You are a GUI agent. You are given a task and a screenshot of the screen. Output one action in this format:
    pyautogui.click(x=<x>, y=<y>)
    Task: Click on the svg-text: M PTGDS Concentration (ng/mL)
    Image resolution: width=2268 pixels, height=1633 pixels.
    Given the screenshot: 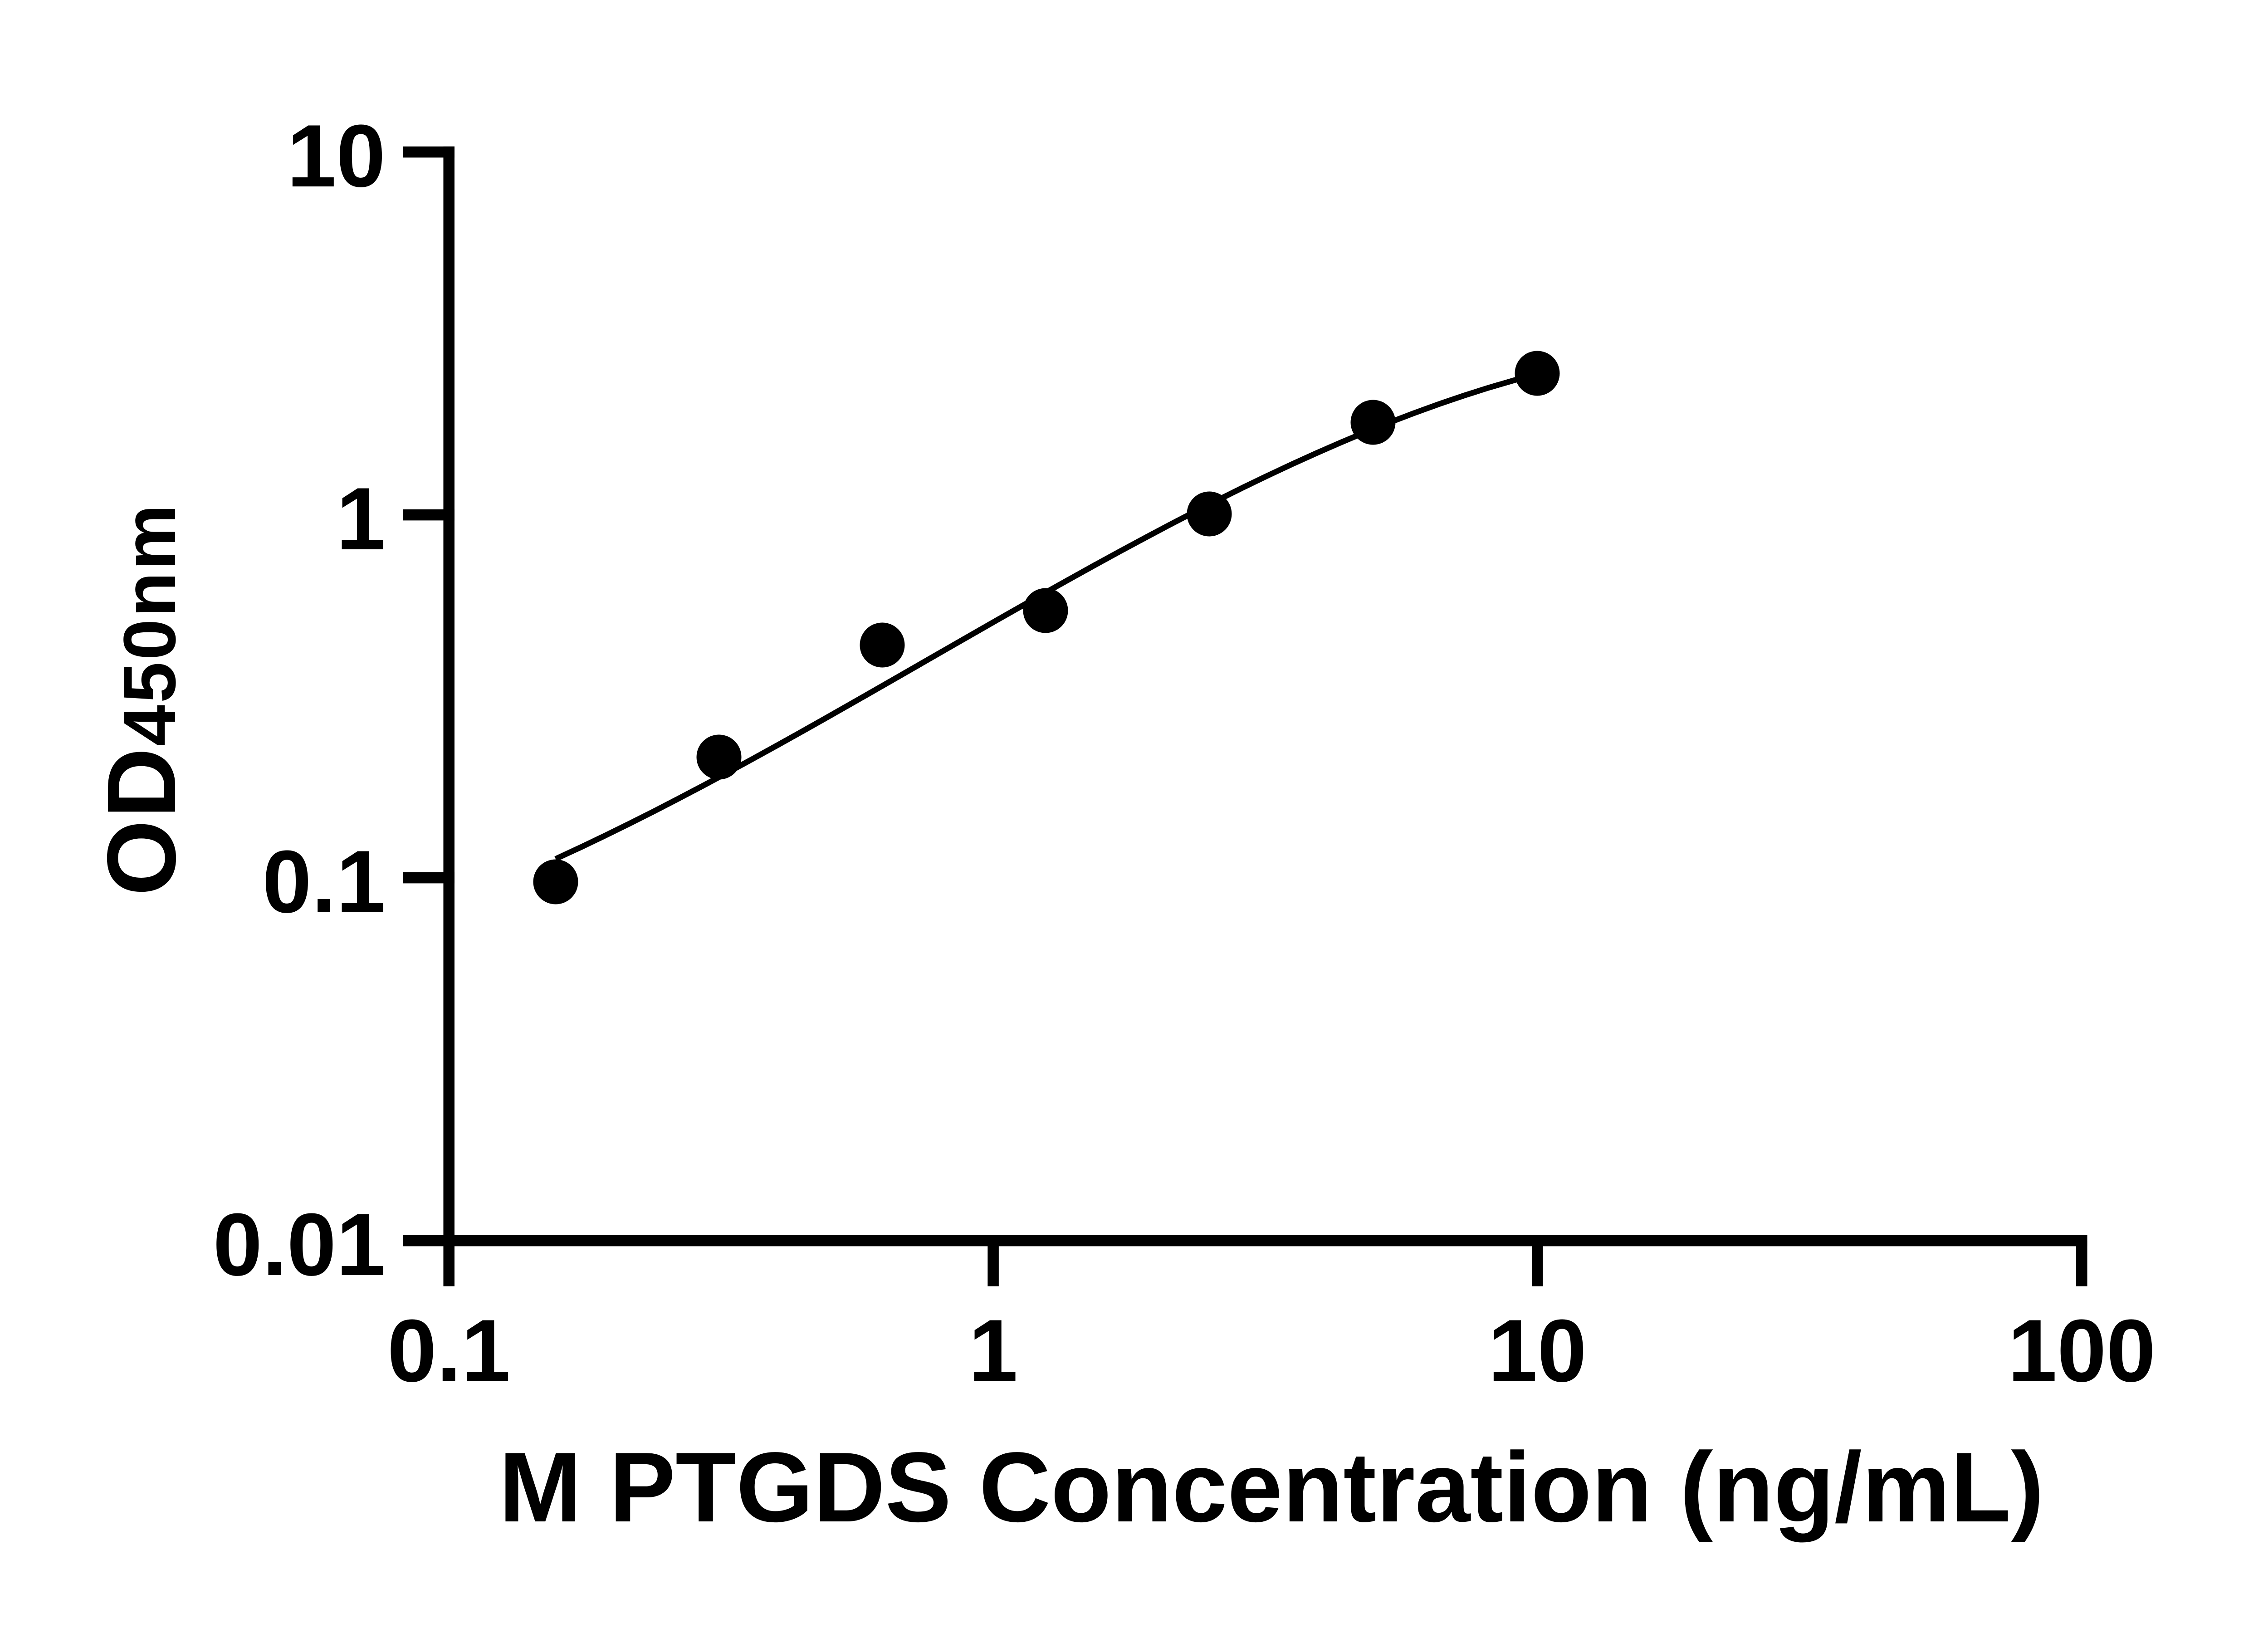 What is the action you would take?
    pyautogui.click(x=1271, y=1487)
    